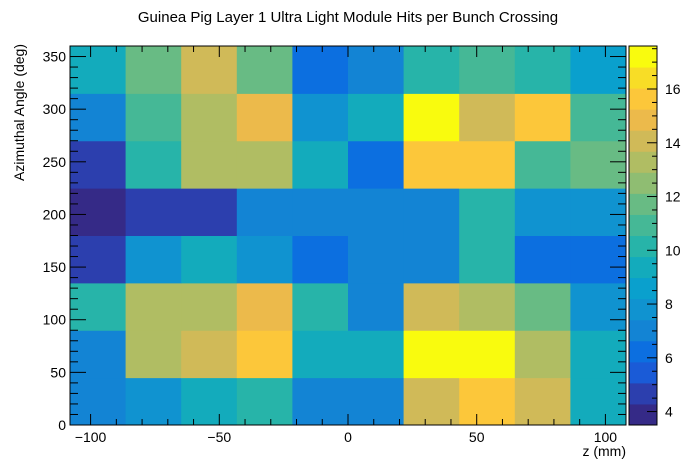 The width and height of the screenshot is (696, 472). Describe the element at coordinates (669, 358) in the screenshot. I see `color-scale-tick-label: 6` at that location.